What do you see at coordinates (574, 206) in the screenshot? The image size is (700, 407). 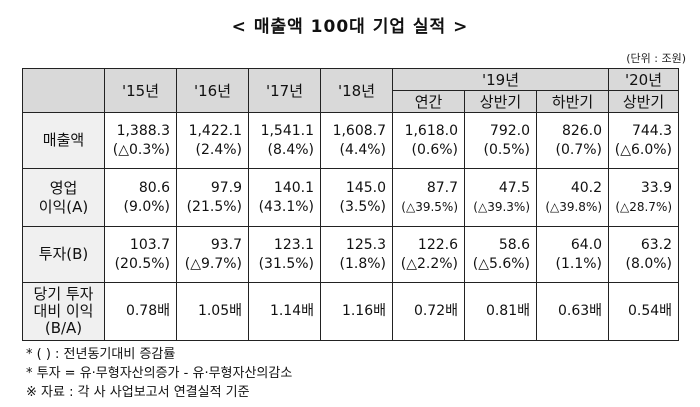 I see `change: (△39.8%)` at bounding box center [574, 206].